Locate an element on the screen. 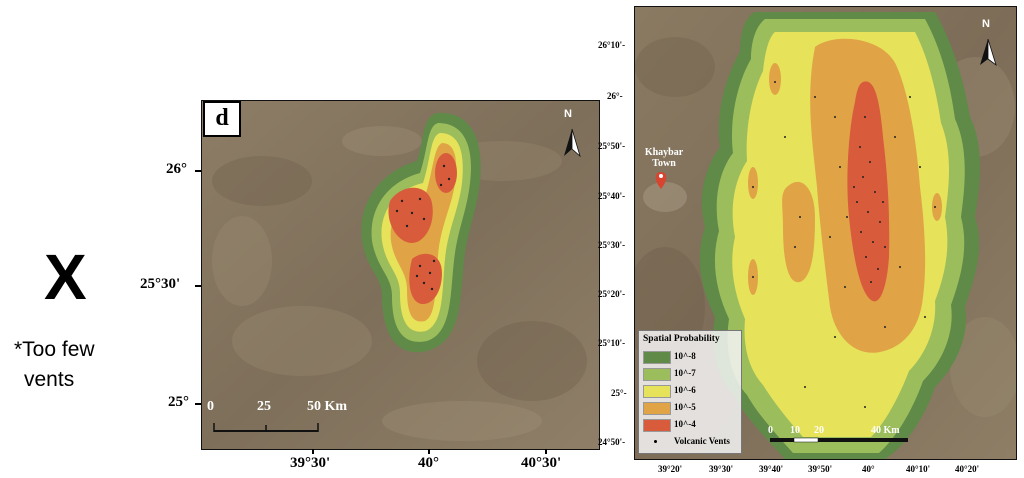  lon-label-39-30-r: 39°30' is located at coordinates (721, 469).